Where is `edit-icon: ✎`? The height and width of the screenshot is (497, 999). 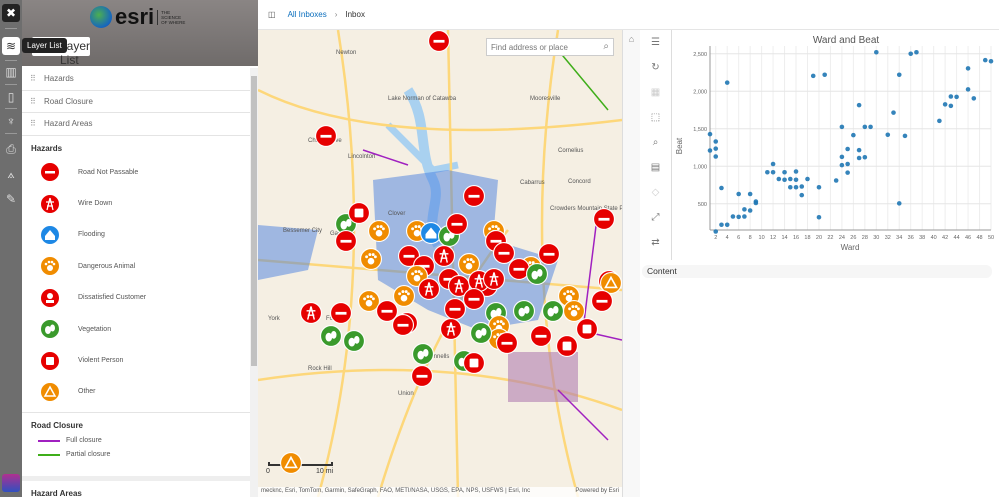 edit-icon: ✎ is located at coordinates (11, 199).